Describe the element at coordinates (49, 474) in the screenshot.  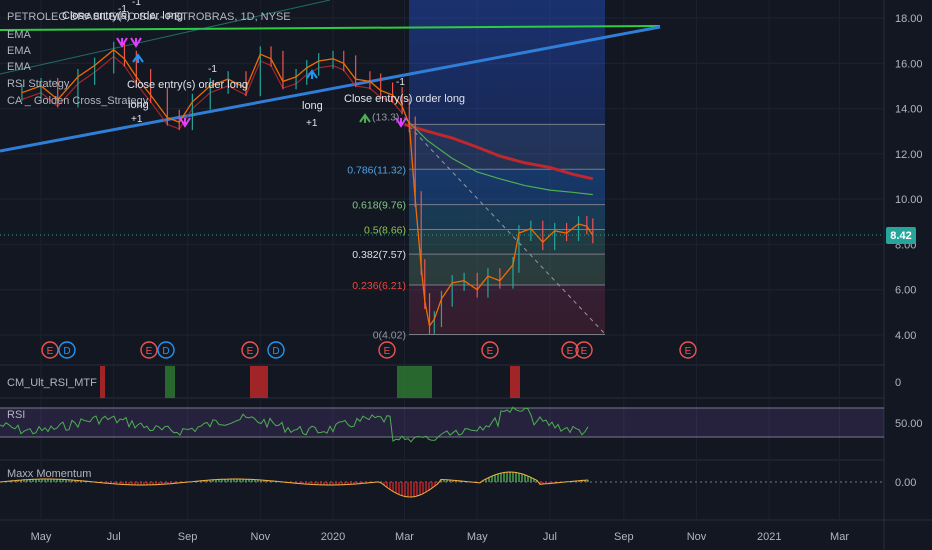
I see `momentum-label: Maxx Momentum` at that location.